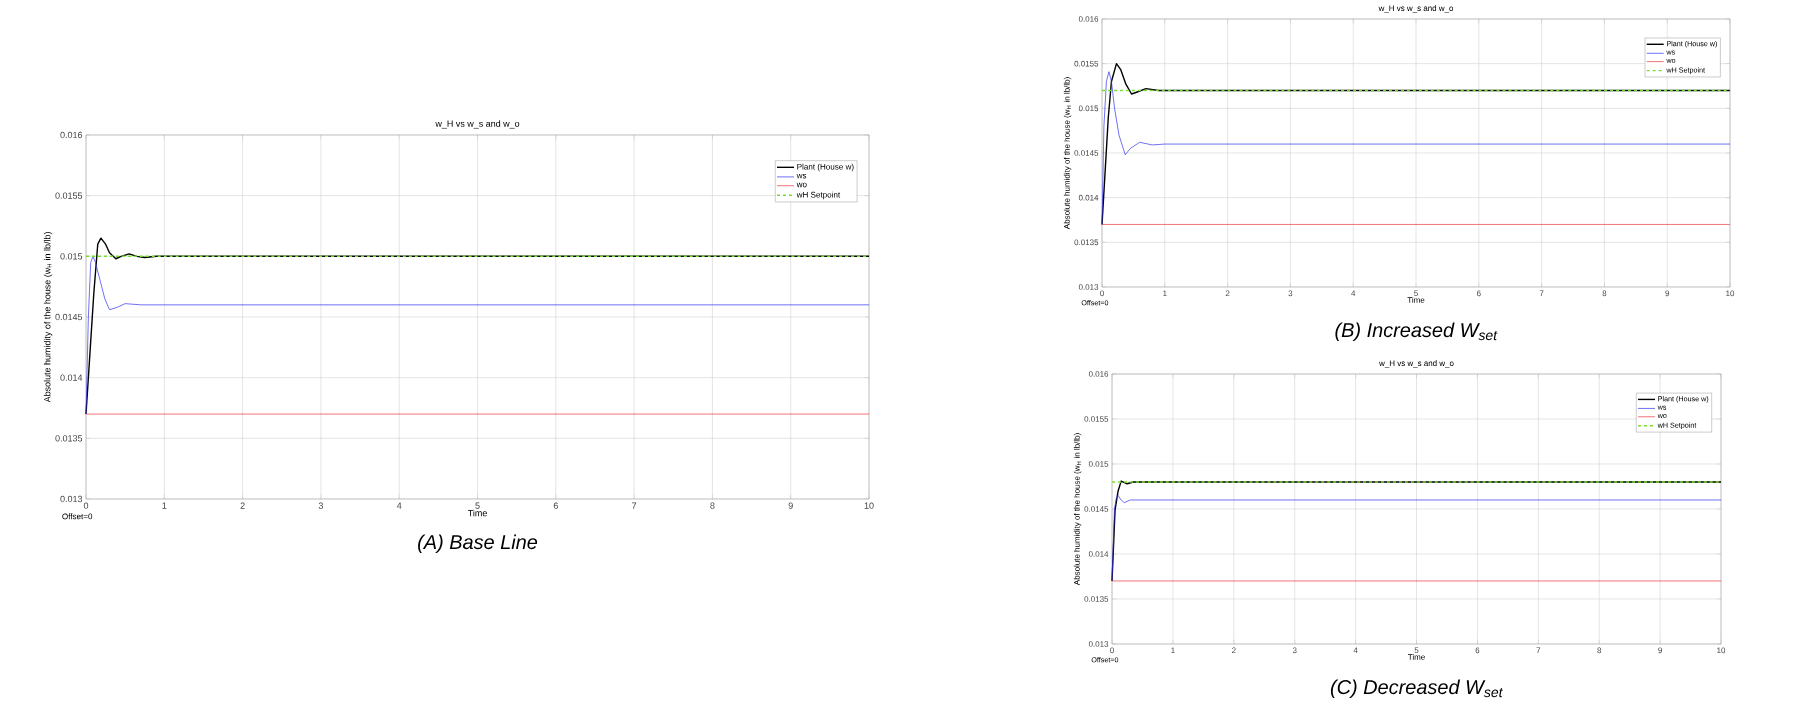 This screenshot has width=1811, height=703. What do you see at coordinates (69, 438) in the screenshot?
I see `y-tick-label: 0.0135` at bounding box center [69, 438].